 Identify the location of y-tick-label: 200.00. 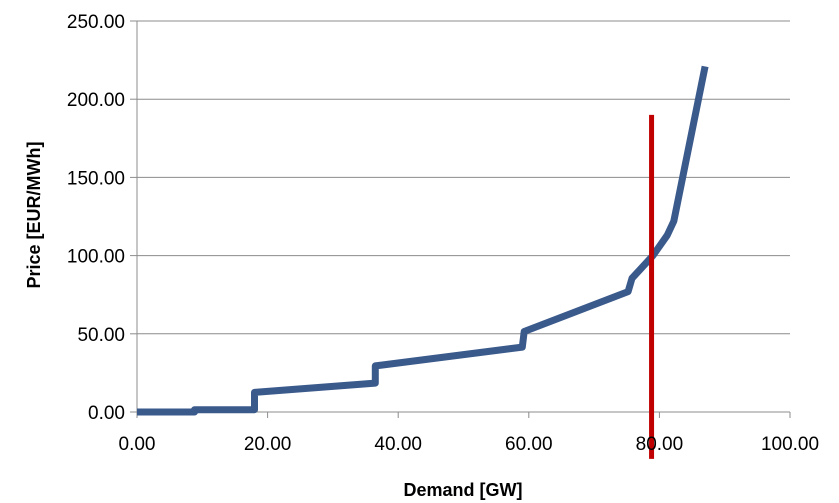
(96, 100).